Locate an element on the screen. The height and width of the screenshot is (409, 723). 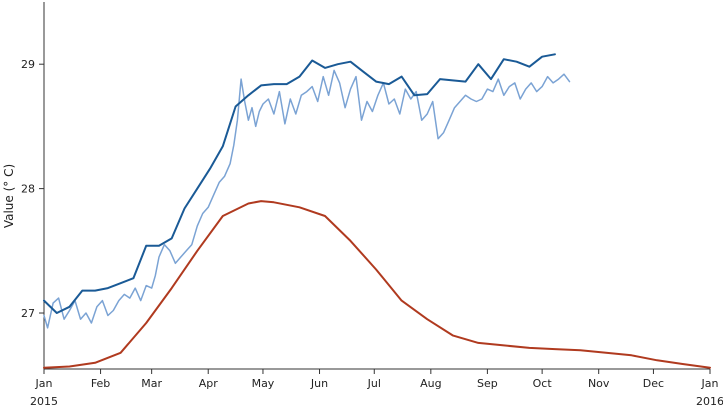
x-tick-year-label: 2015 is located at coordinates (44, 401).